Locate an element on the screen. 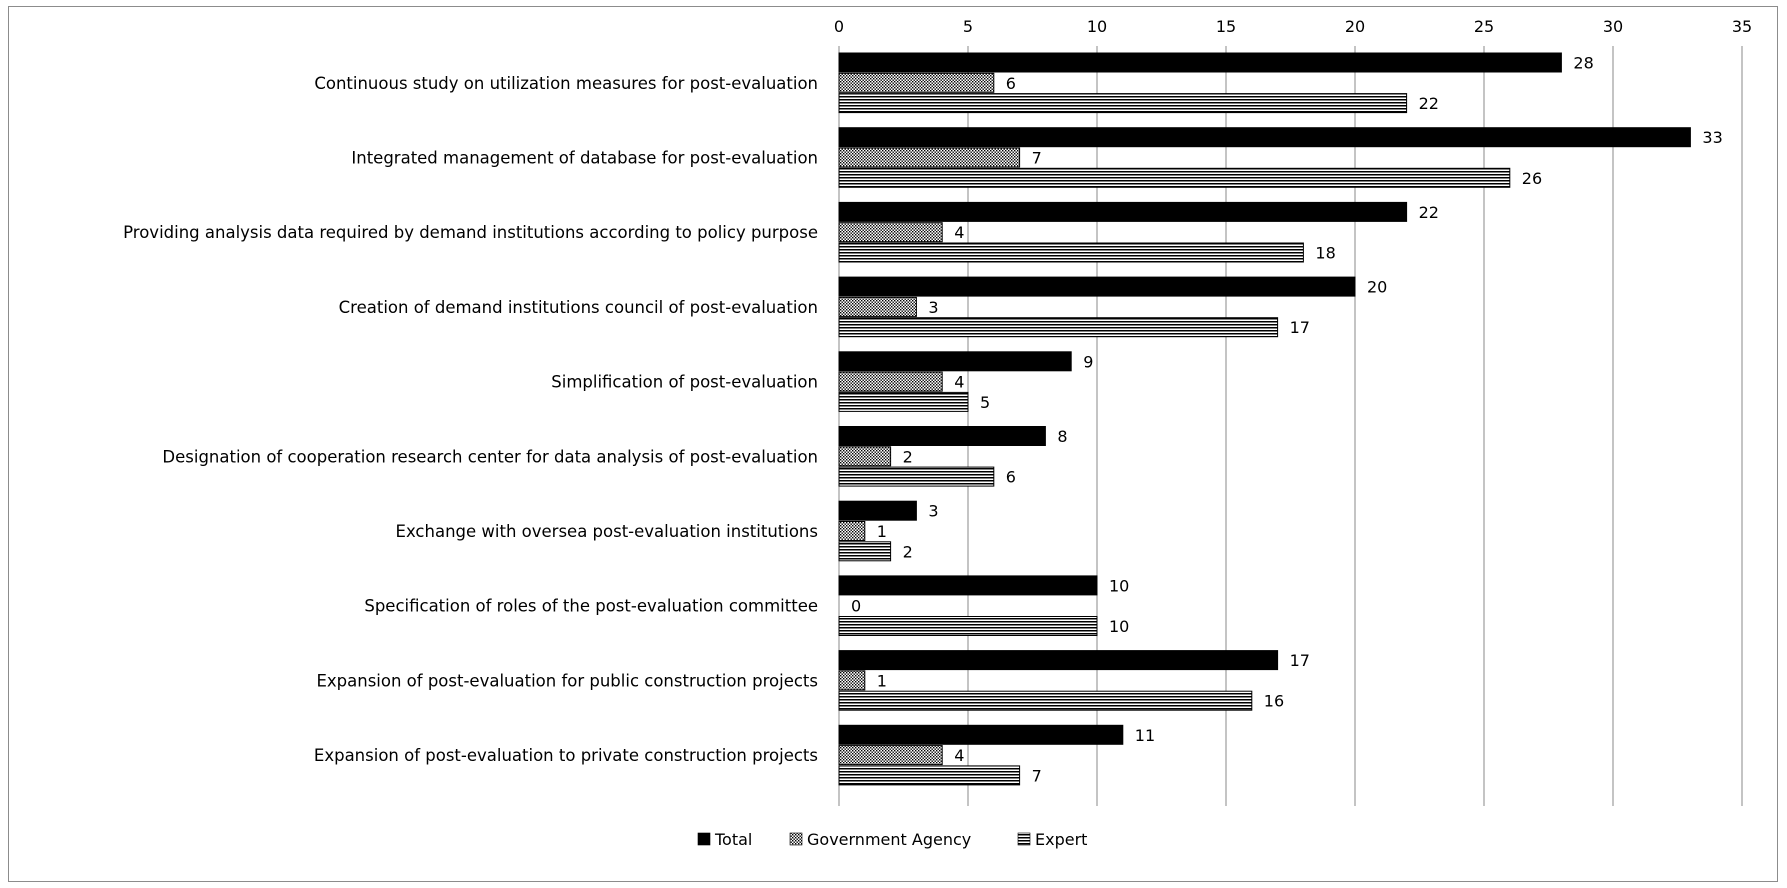 The height and width of the screenshot is (888, 1787). data-label-expert: 2 is located at coordinates (908, 551).